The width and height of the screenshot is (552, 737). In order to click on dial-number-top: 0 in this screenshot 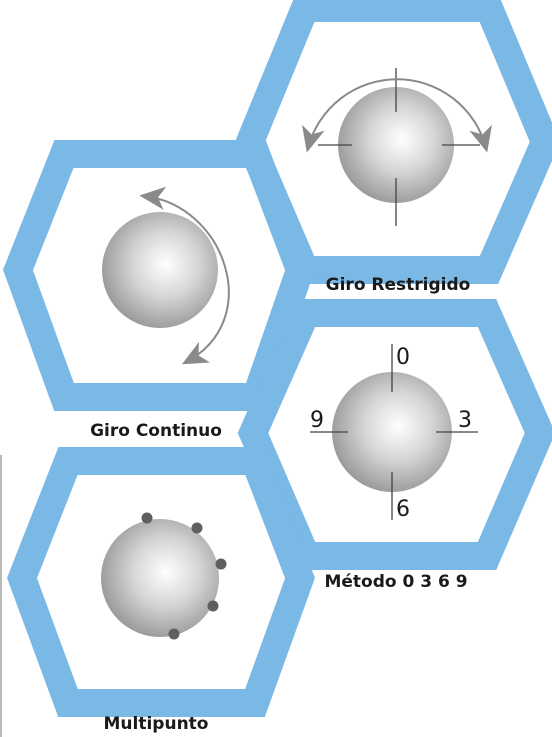, I will do `click(403, 357)`.